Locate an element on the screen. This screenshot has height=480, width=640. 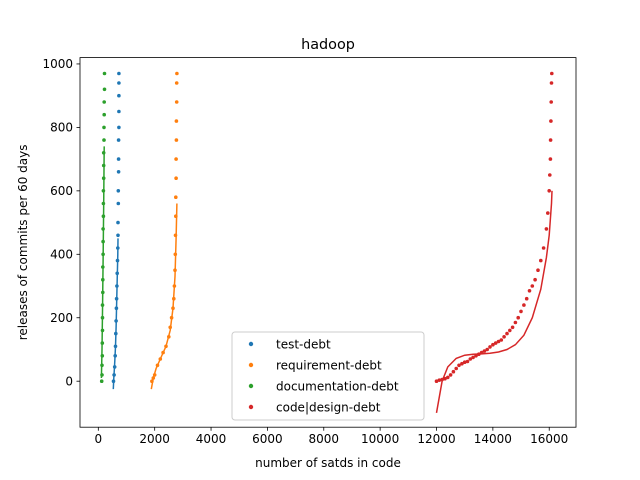
x-tick-label: 12000 is located at coordinates (436, 439).